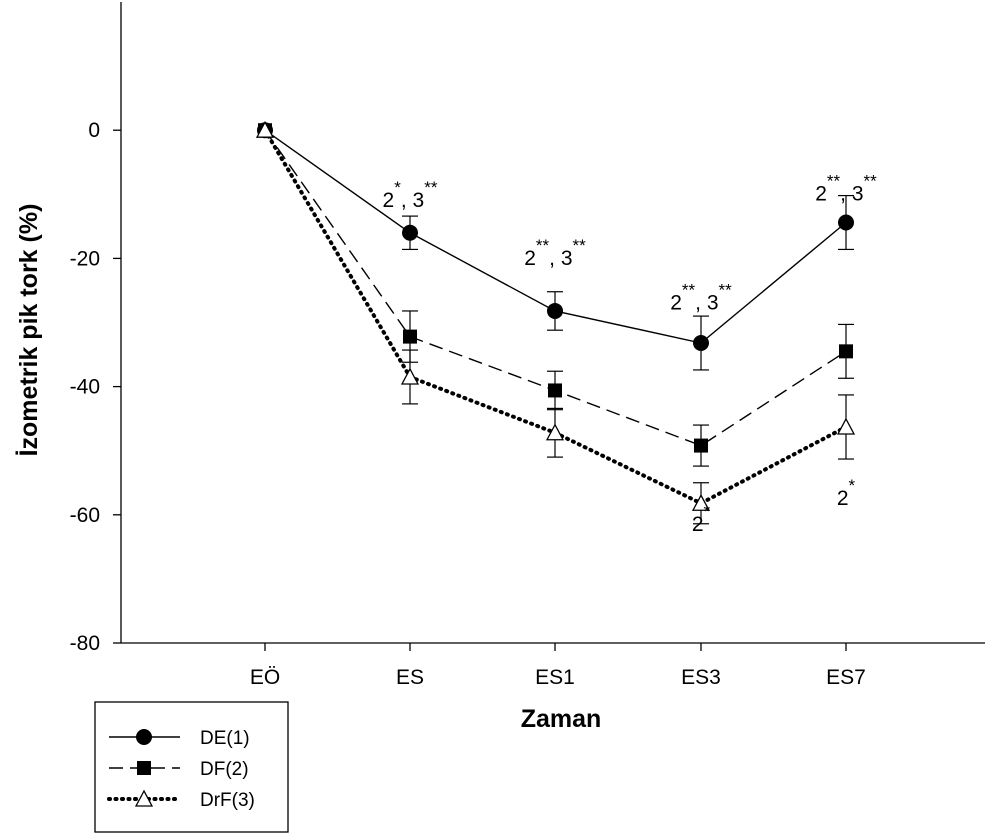 Image resolution: width=985 pixels, height=838 pixels. What do you see at coordinates (181, 800) in the screenshot?
I see `legend-item: DrF(3)` at bounding box center [181, 800].